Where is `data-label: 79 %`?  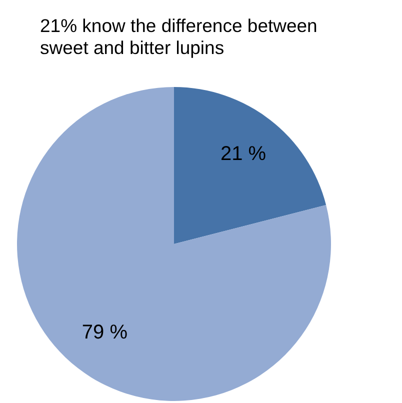
data-label: 79 % is located at coordinates (105, 333).